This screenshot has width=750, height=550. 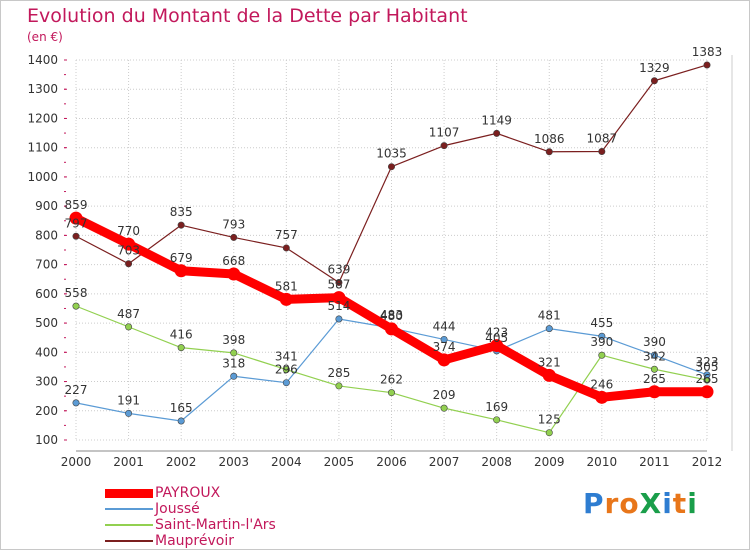 What do you see at coordinates (128, 251) in the screenshot?
I see `data-label: 703` at bounding box center [128, 251].